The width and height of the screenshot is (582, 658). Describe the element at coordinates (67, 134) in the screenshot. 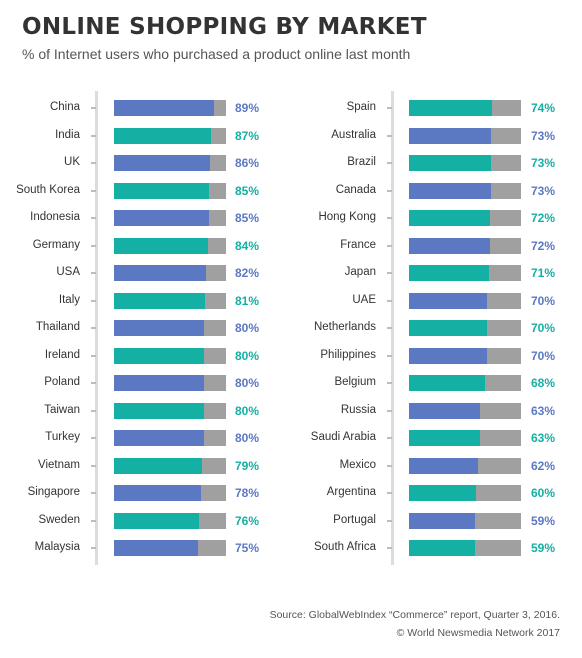

I see `category-label: India` at that location.